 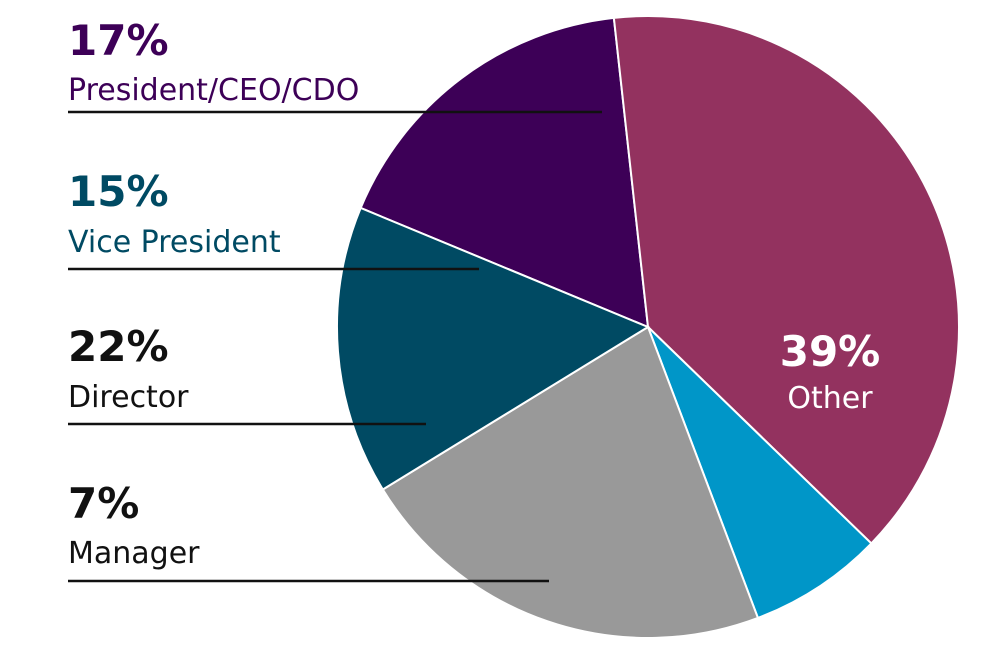 What do you see at coordinates (830, 351) in the screenshot?
I see `percent-label-other: 39%` at bounding box center [830, 351].